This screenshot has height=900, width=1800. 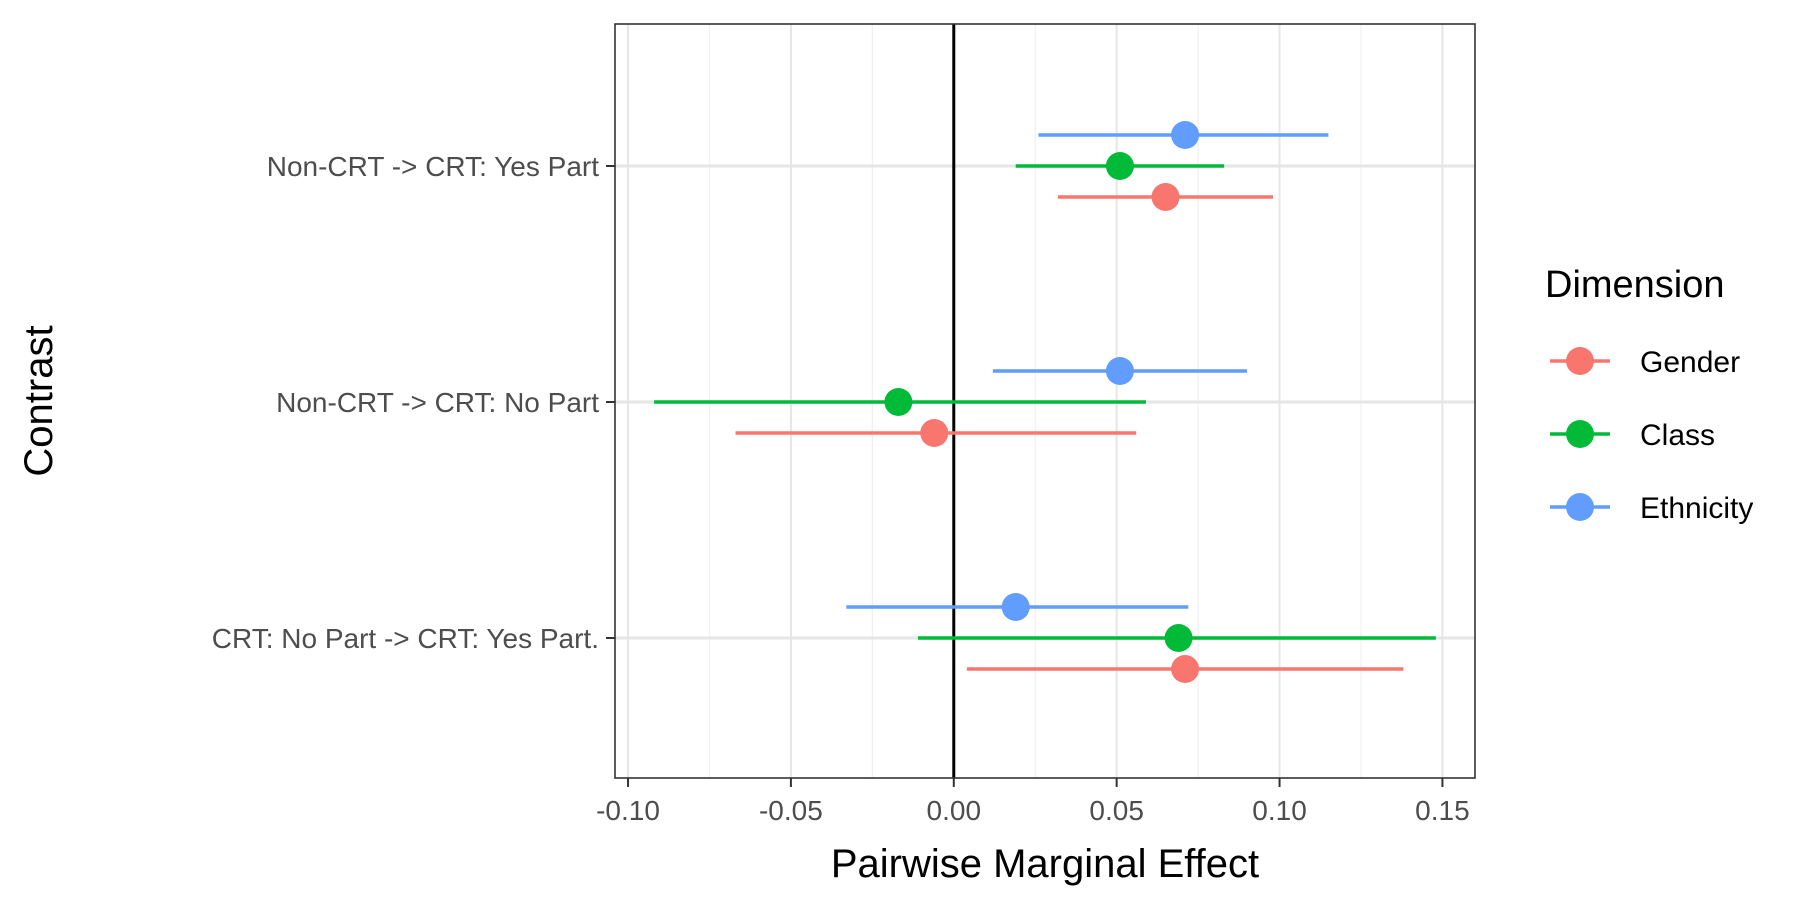 What do you see at coordinates (405, 638) in the screenshot?
I see `y-tick-label: CRT: No Part -> CRT: Yes Part.` at bounding box center [405, 638].